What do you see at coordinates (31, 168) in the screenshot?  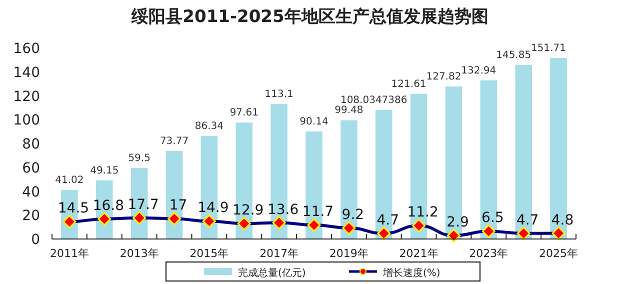 I see `y-tick-label: 60` at bounding box center [31, 168].